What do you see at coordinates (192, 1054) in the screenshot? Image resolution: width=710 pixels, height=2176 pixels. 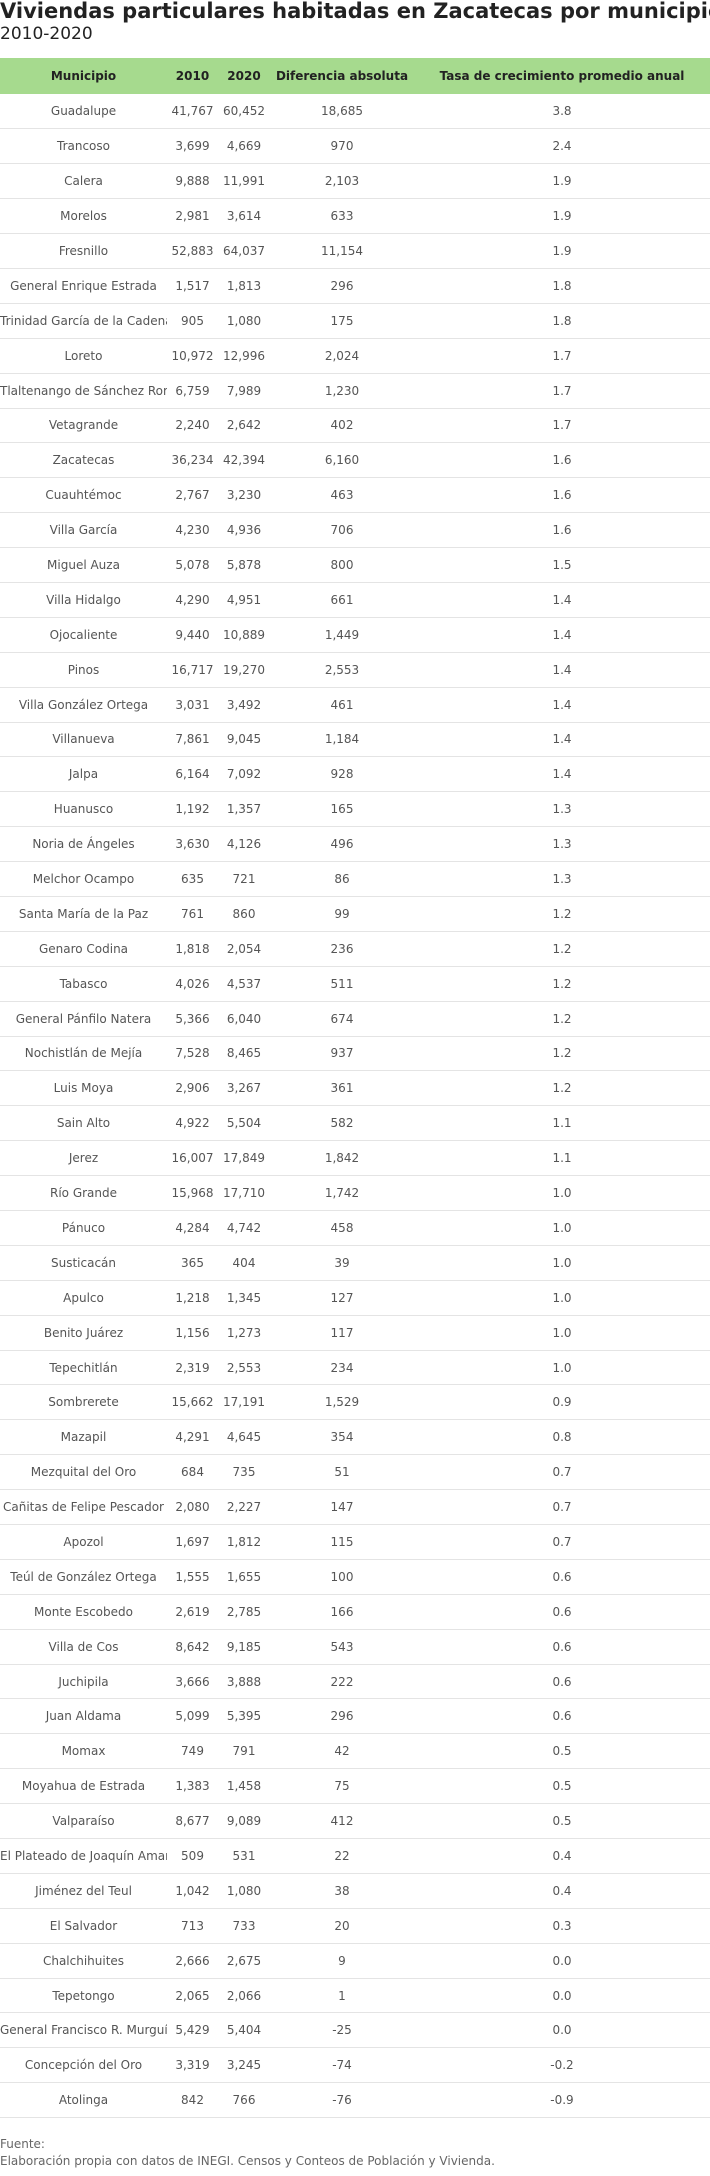 I see `cell-2010: 7,528` at bounding box center [192, 1054].